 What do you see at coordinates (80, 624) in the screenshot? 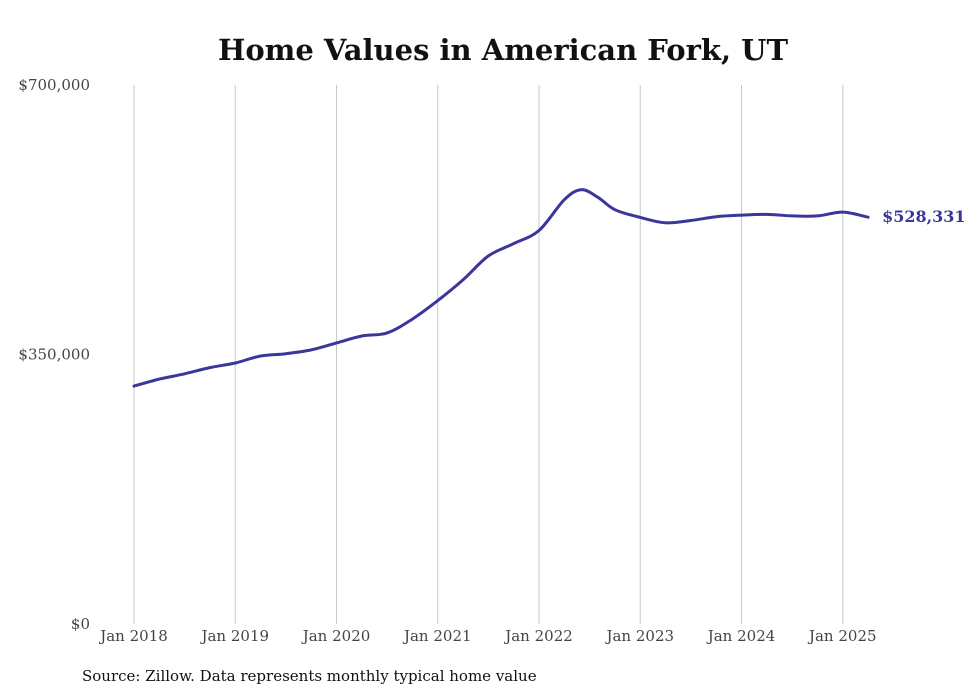
I see `y-tick-label: $0` at bounding box center [80, 624].